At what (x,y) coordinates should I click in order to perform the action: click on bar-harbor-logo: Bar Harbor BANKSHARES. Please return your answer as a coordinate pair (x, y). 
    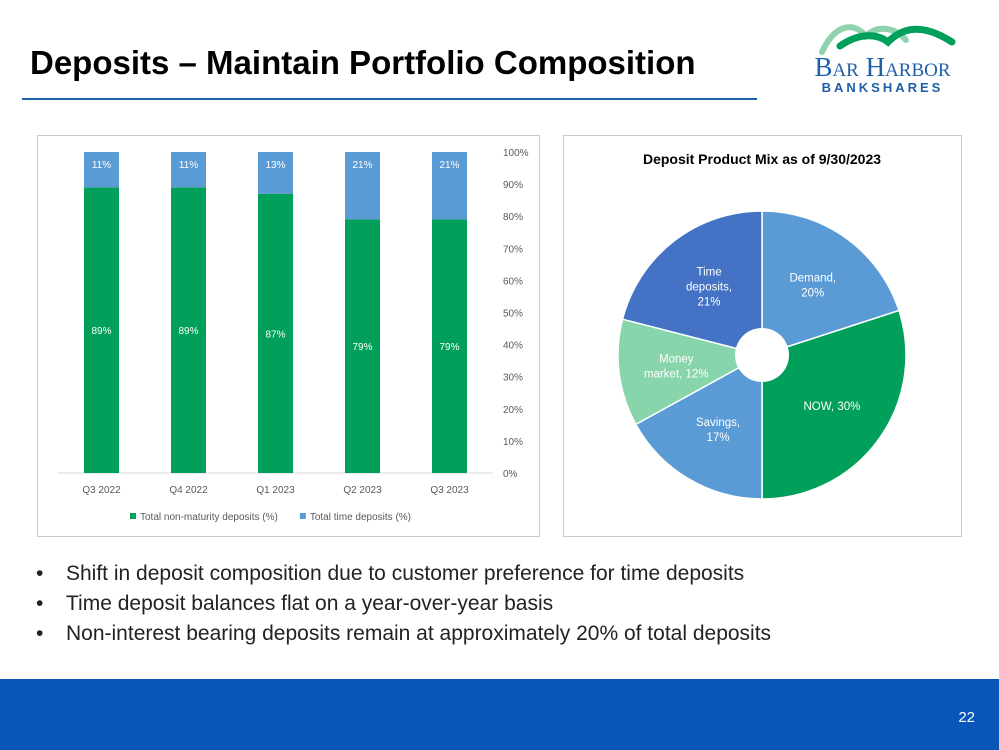
    Looking at the image, I should click on (882, 57).